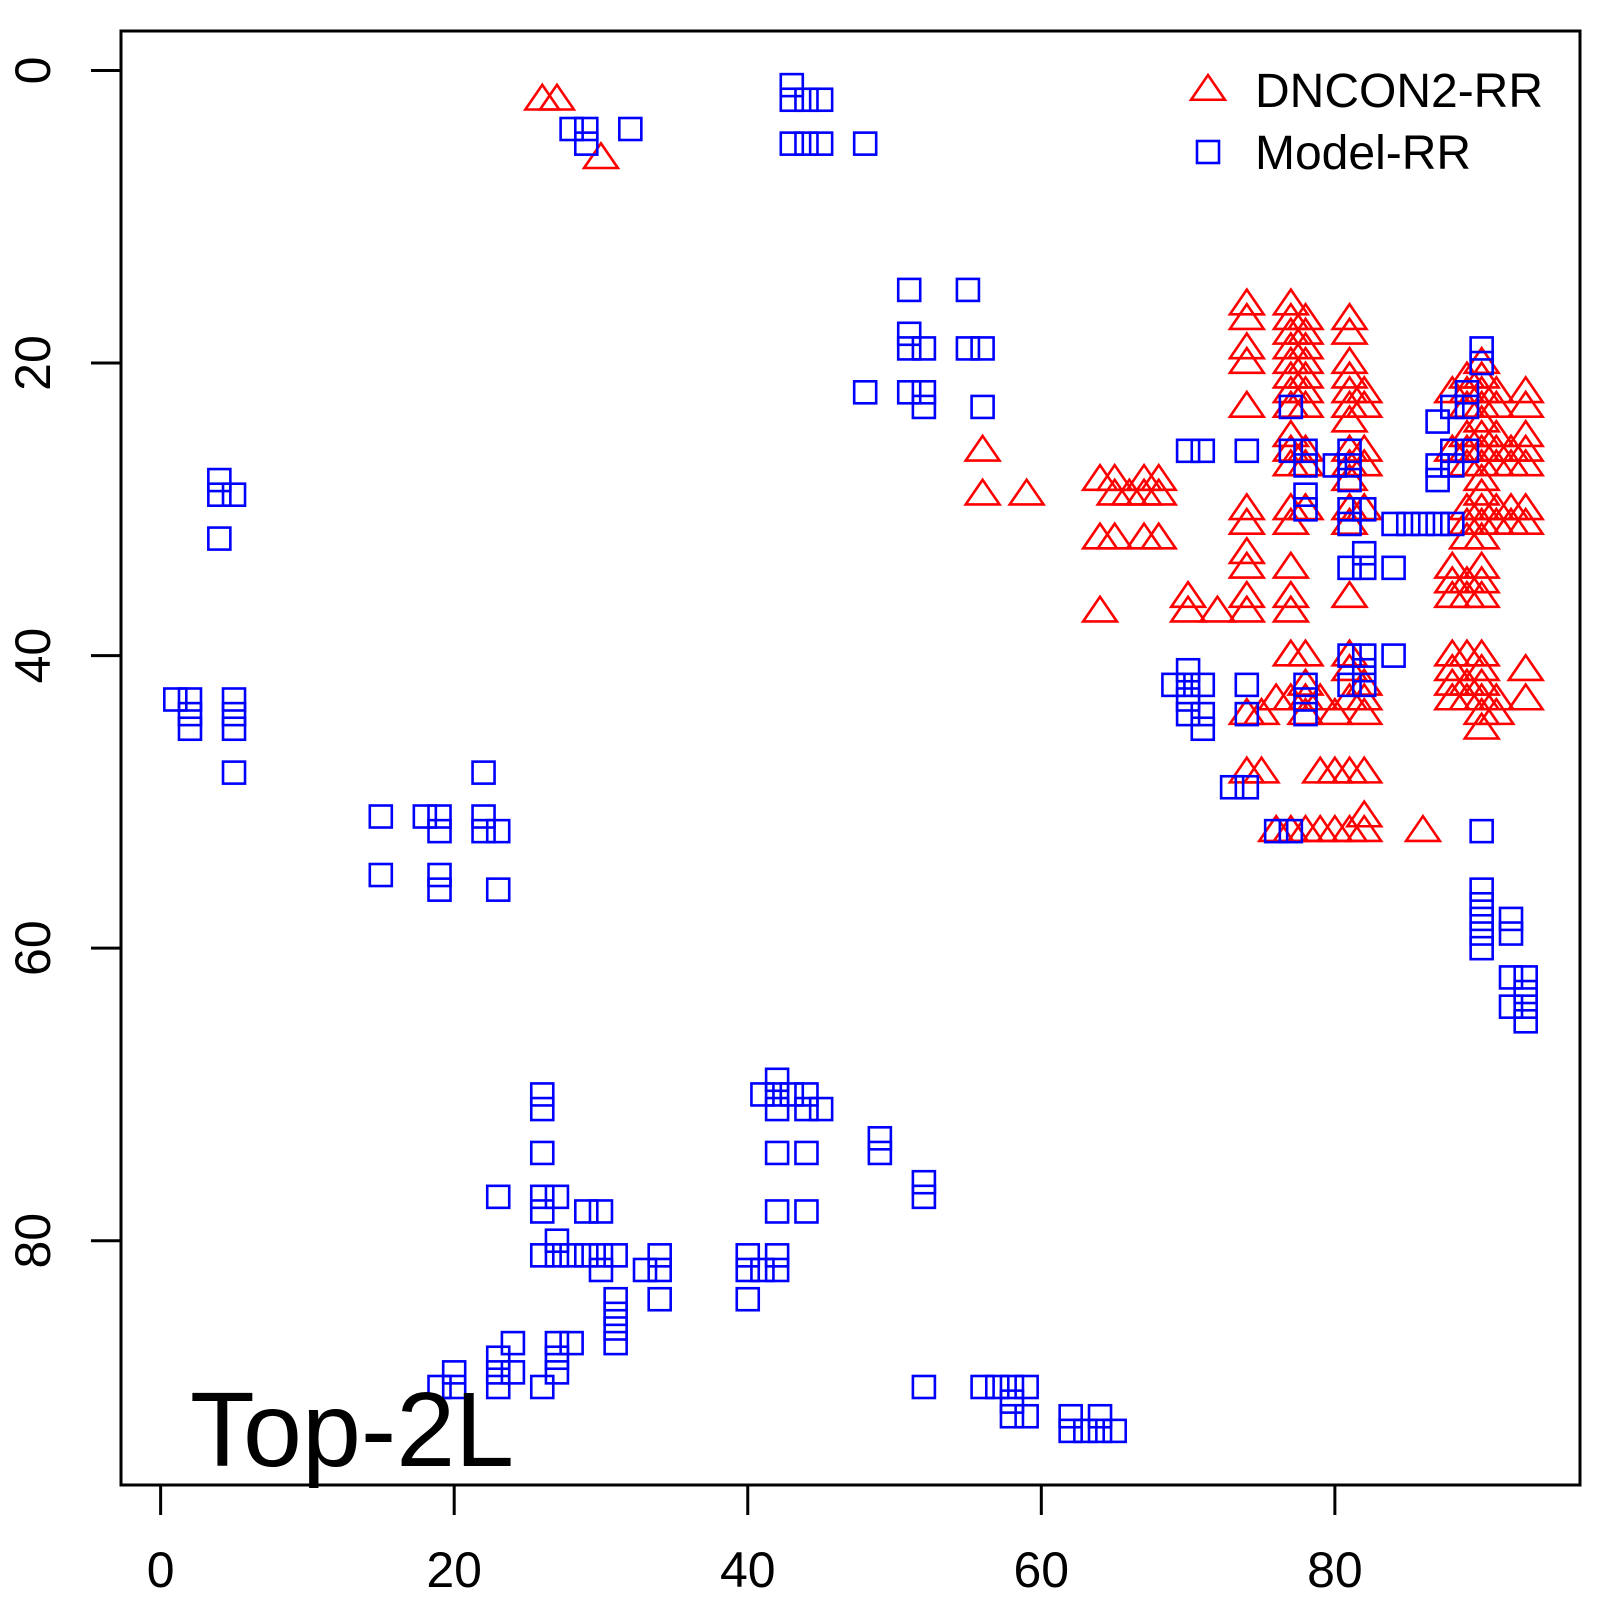 The height and width of the screenshot is (1600, 1600). What do you see at coordinates (64, 663) in the screenshot?
I see `y-axis: 0 20 40 60 80` at bounding box center [64, 663].